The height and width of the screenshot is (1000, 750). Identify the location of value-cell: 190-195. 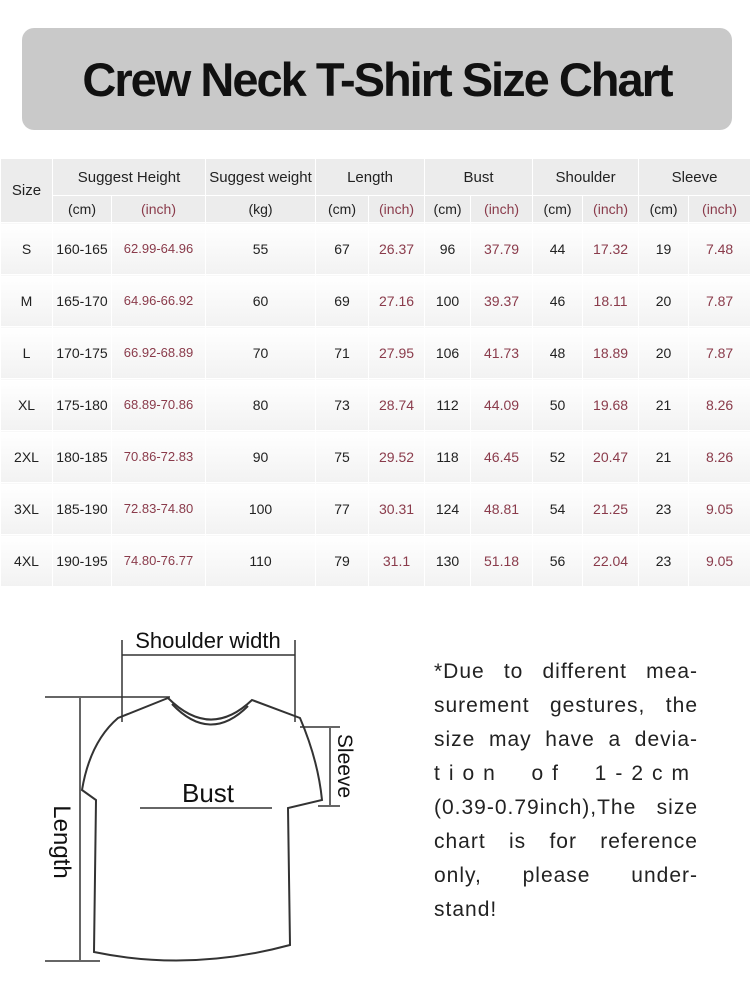
(82, 560).